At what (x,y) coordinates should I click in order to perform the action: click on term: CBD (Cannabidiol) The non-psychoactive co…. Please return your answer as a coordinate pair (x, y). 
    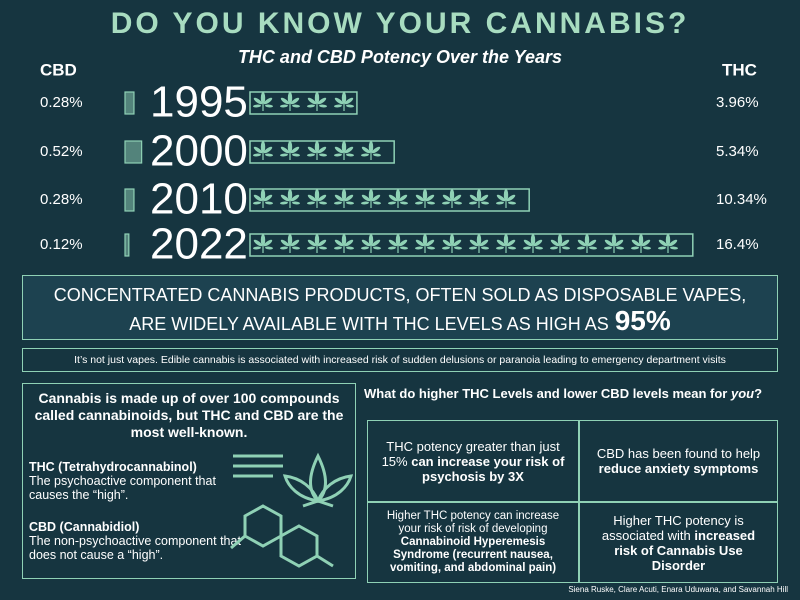
    Looking at the image, I should click on (136, 541).